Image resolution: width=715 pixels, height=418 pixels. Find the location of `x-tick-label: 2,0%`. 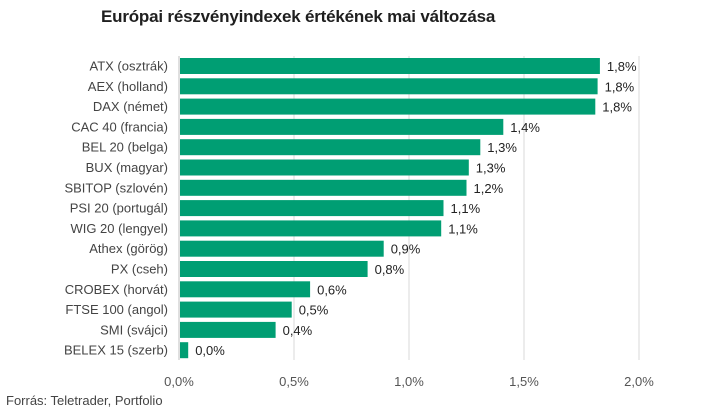

x-tick-label: 2,0% is located at coordinates (639, 381).